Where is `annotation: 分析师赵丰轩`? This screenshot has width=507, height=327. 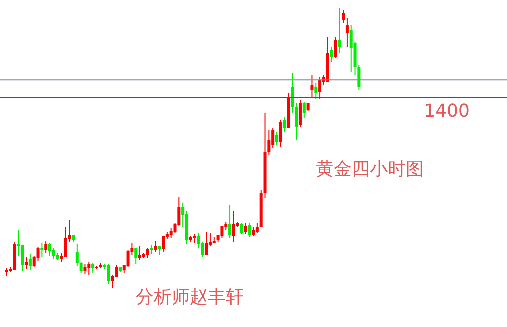 annotation: 分析师赵丰轩 is located at coordinates (190, 297).